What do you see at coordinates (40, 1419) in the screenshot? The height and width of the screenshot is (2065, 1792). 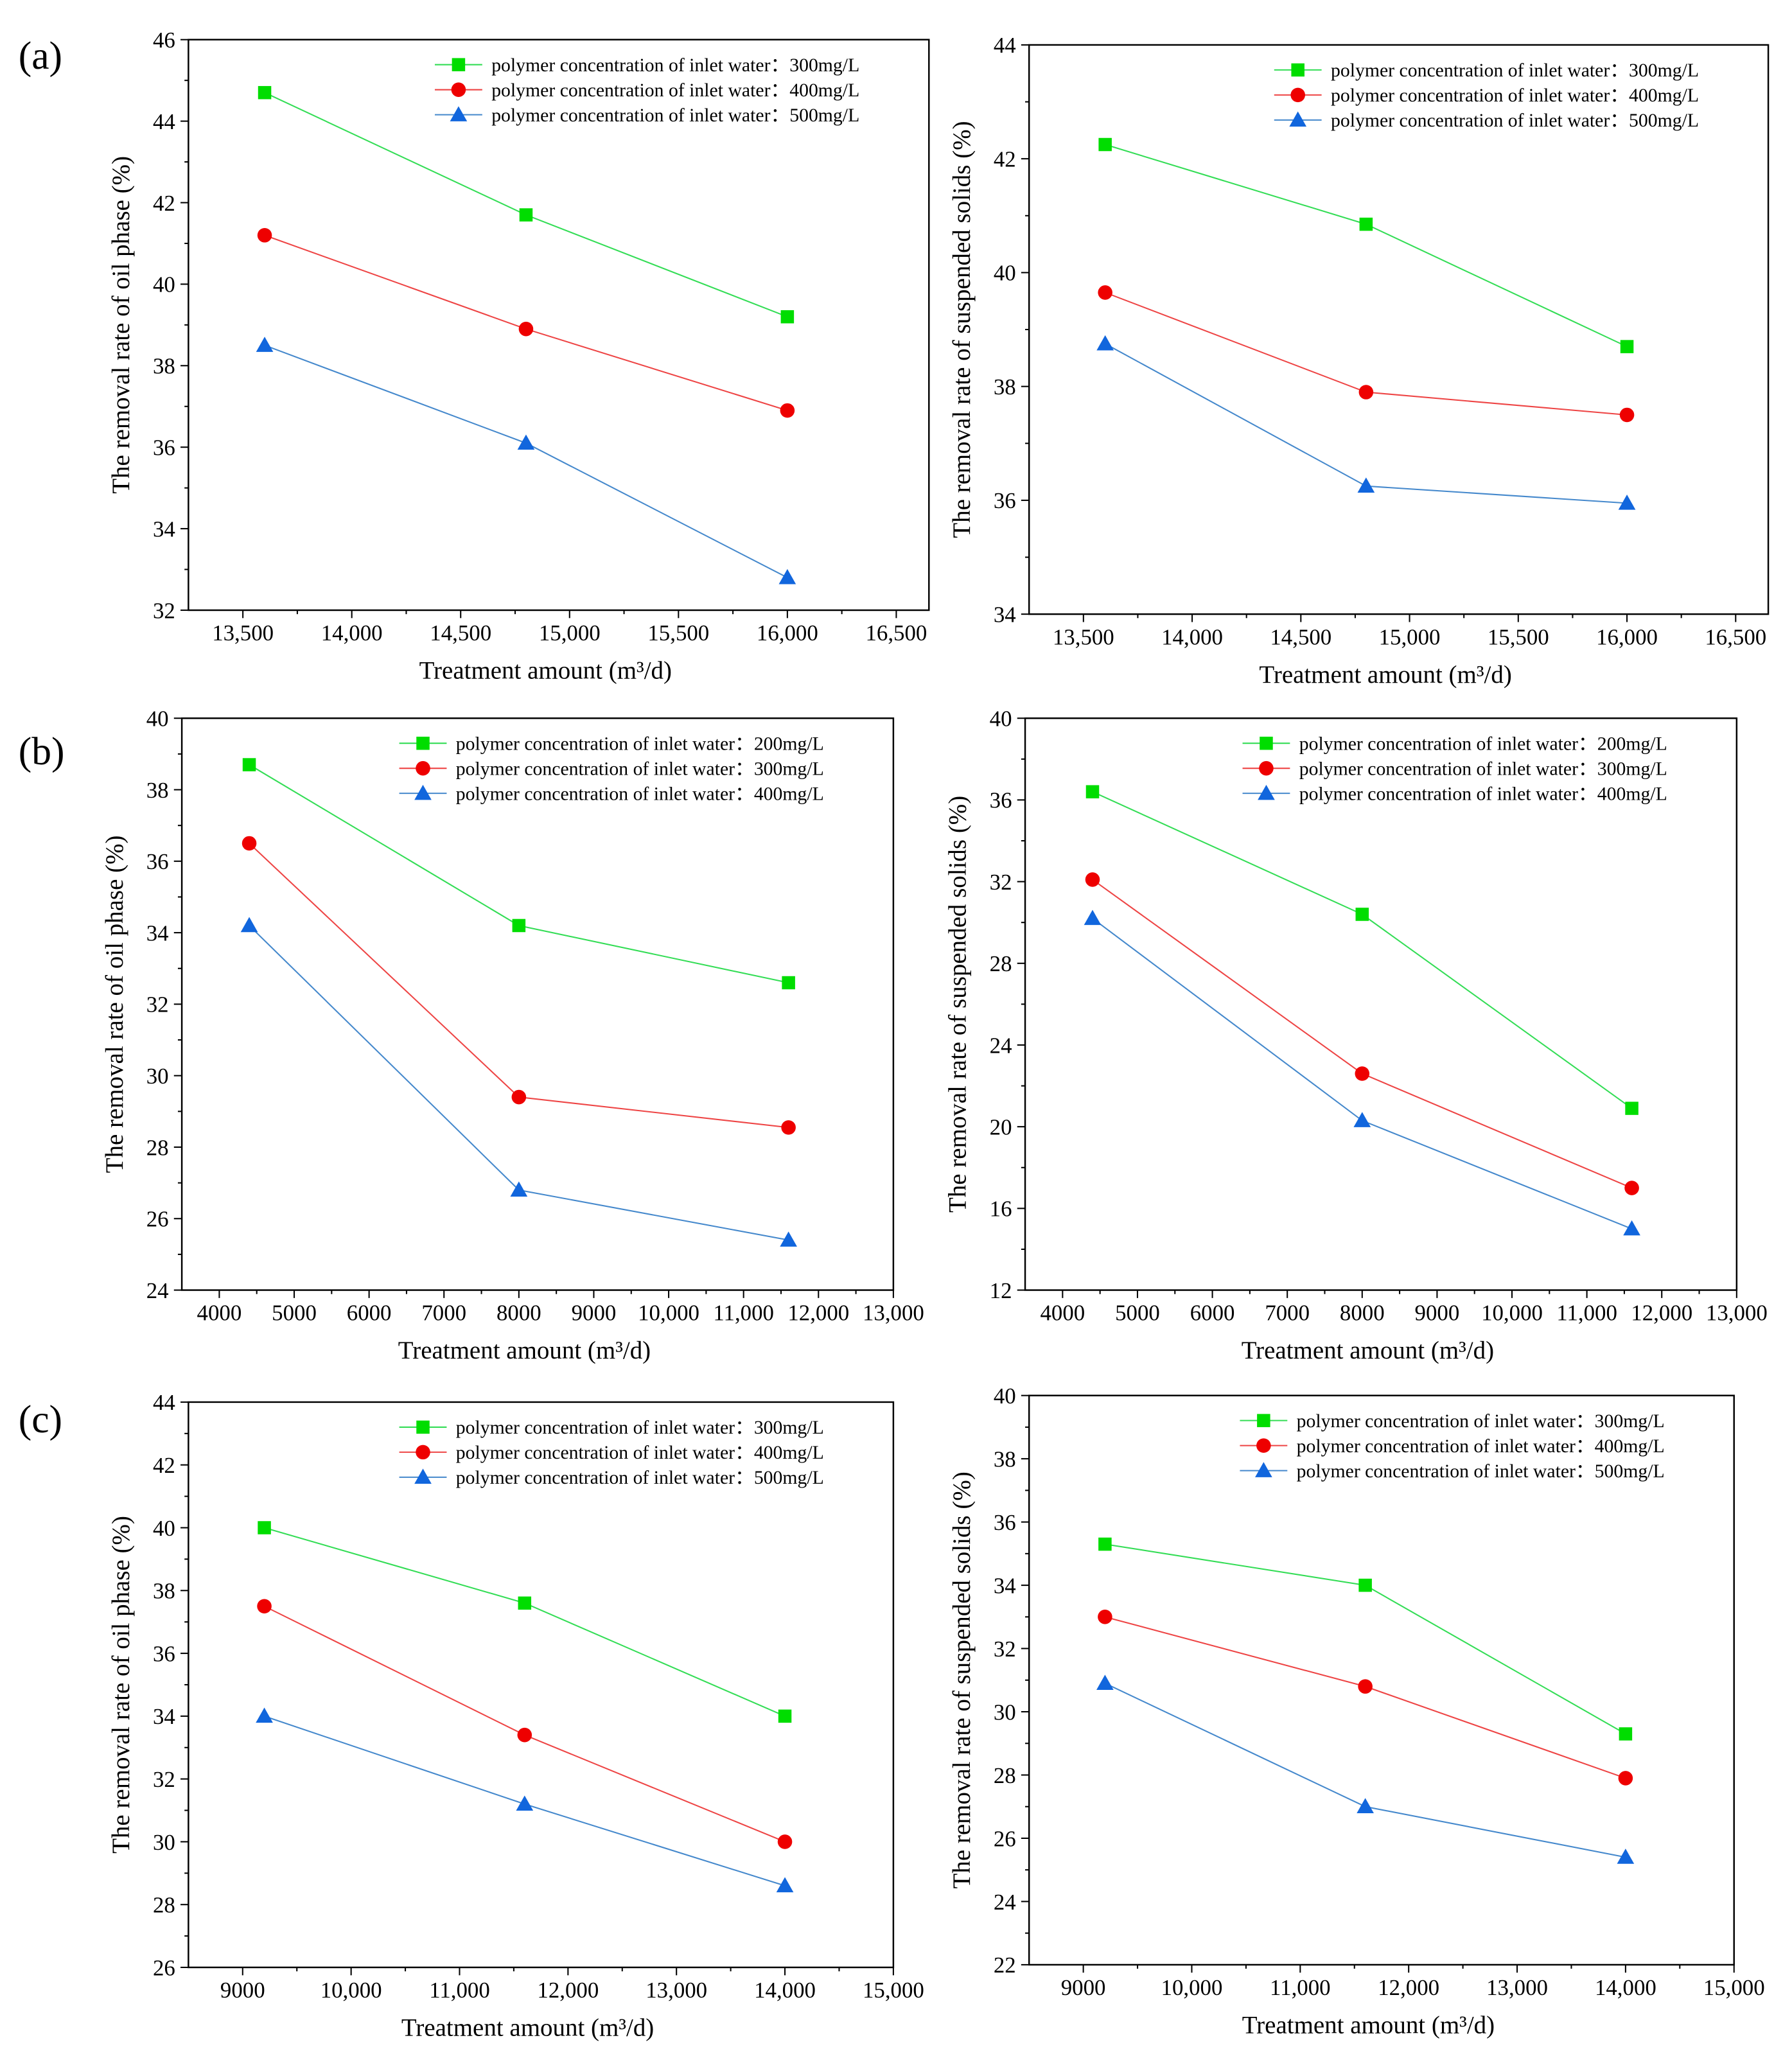 I see `panel-label-c: (c)` at bounding box center [40, 1419].